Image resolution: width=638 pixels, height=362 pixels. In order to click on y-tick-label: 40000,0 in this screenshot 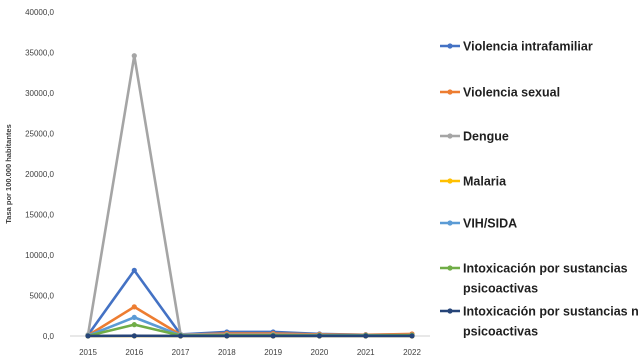, I will do `click(39, 12)`.